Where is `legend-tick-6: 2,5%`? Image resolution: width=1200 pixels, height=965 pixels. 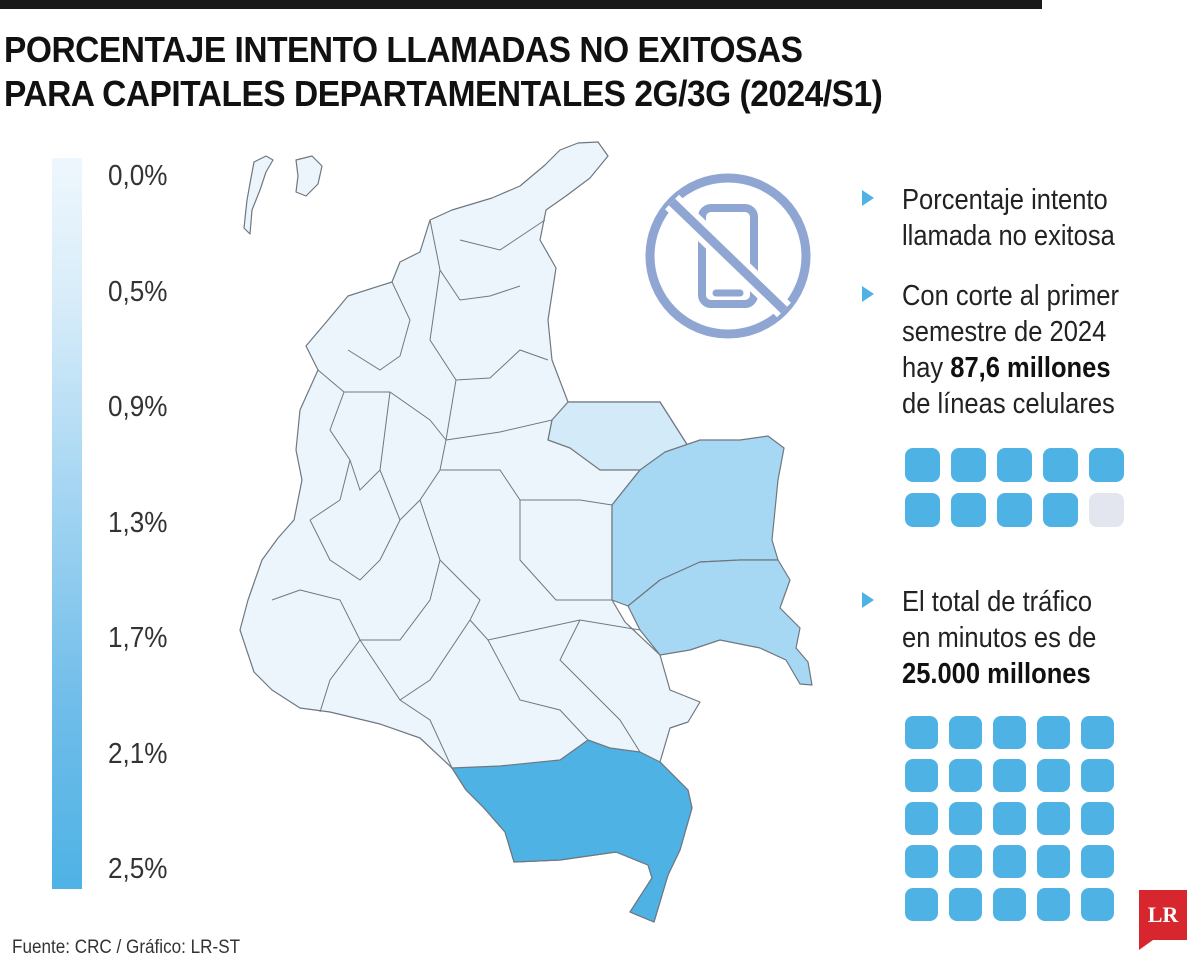
legend-tick-6: 2,5% is located at coordinates (138, 869).